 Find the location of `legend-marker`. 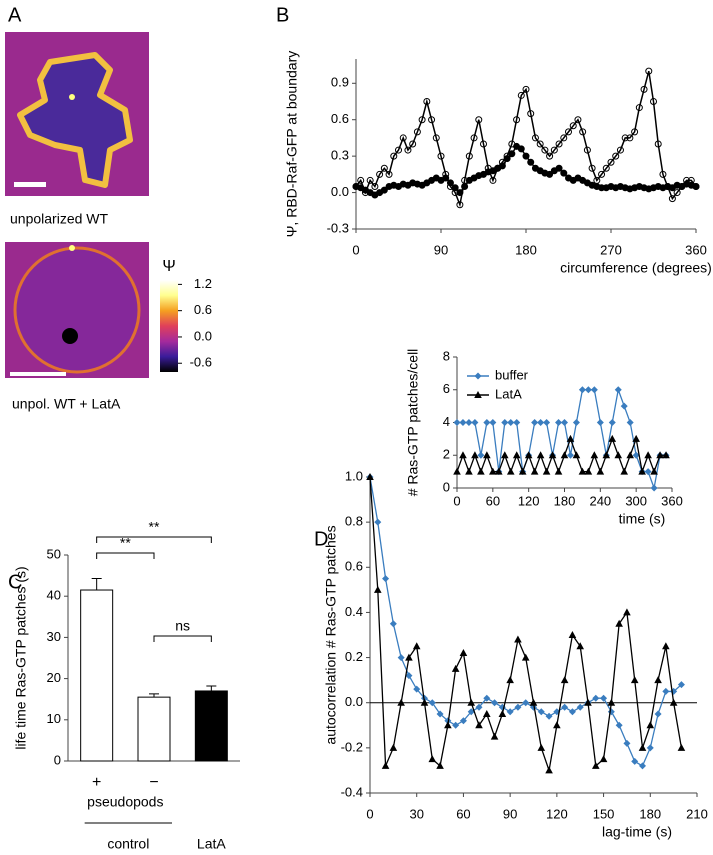

legend-marker is located at coordinates (478, 394).